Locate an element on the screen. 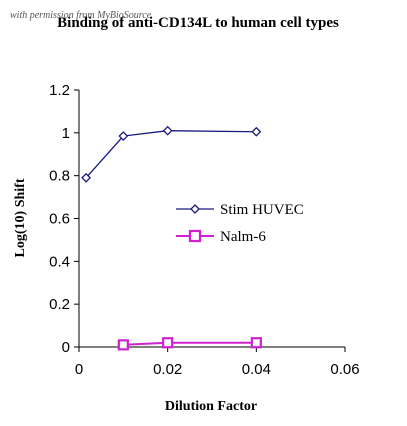  legend-marker-stim-huvec is located at coordinates (195, 209).